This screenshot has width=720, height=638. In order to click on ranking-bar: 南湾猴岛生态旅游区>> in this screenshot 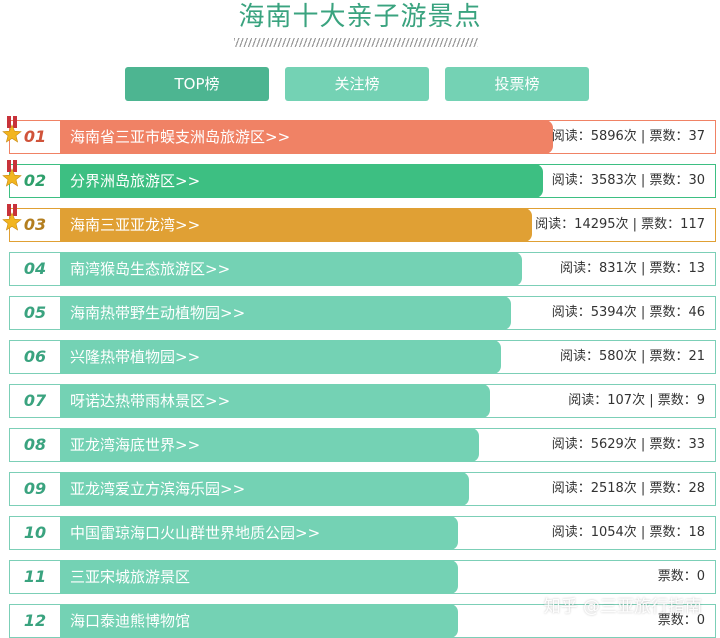, I will do `click(291, 269)`.